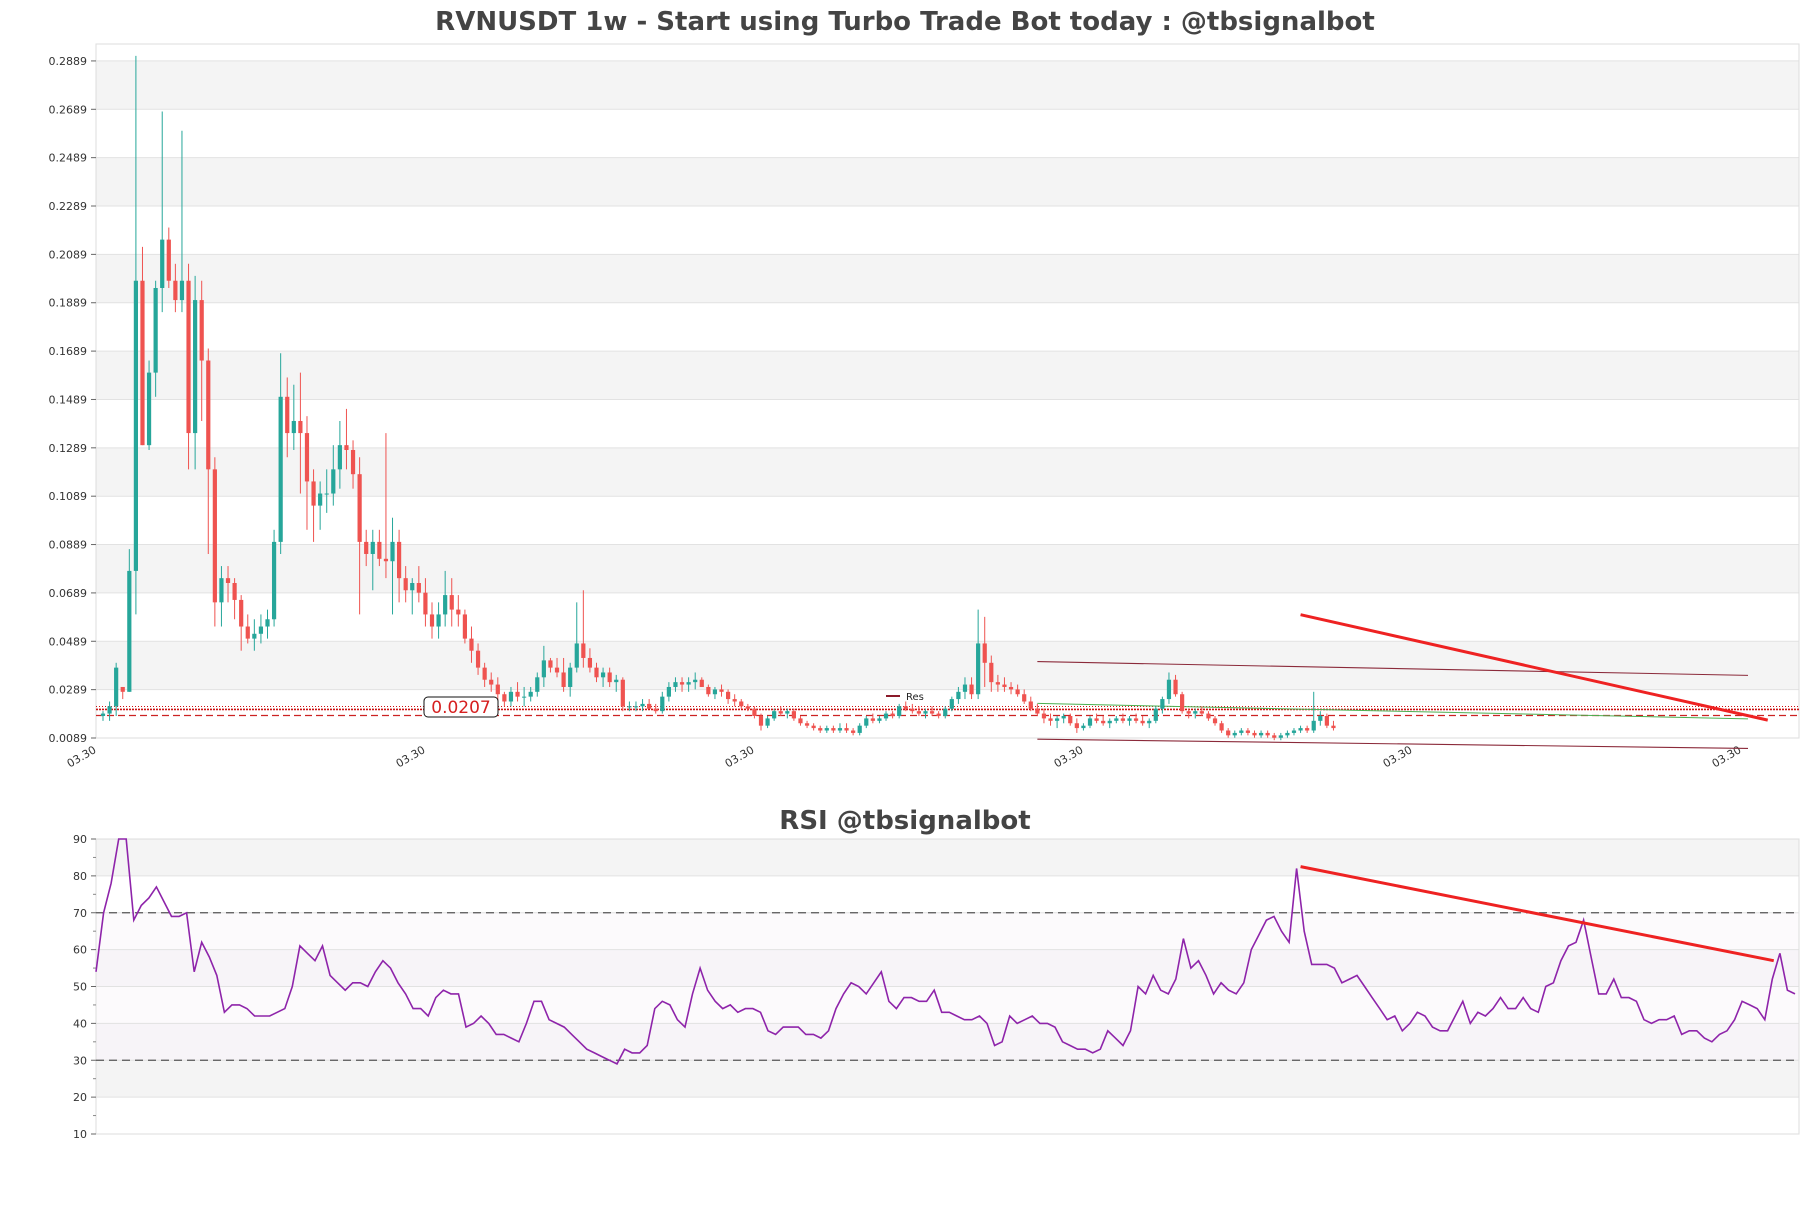  I want to click on channel-lower-line, so click(1393, 743).